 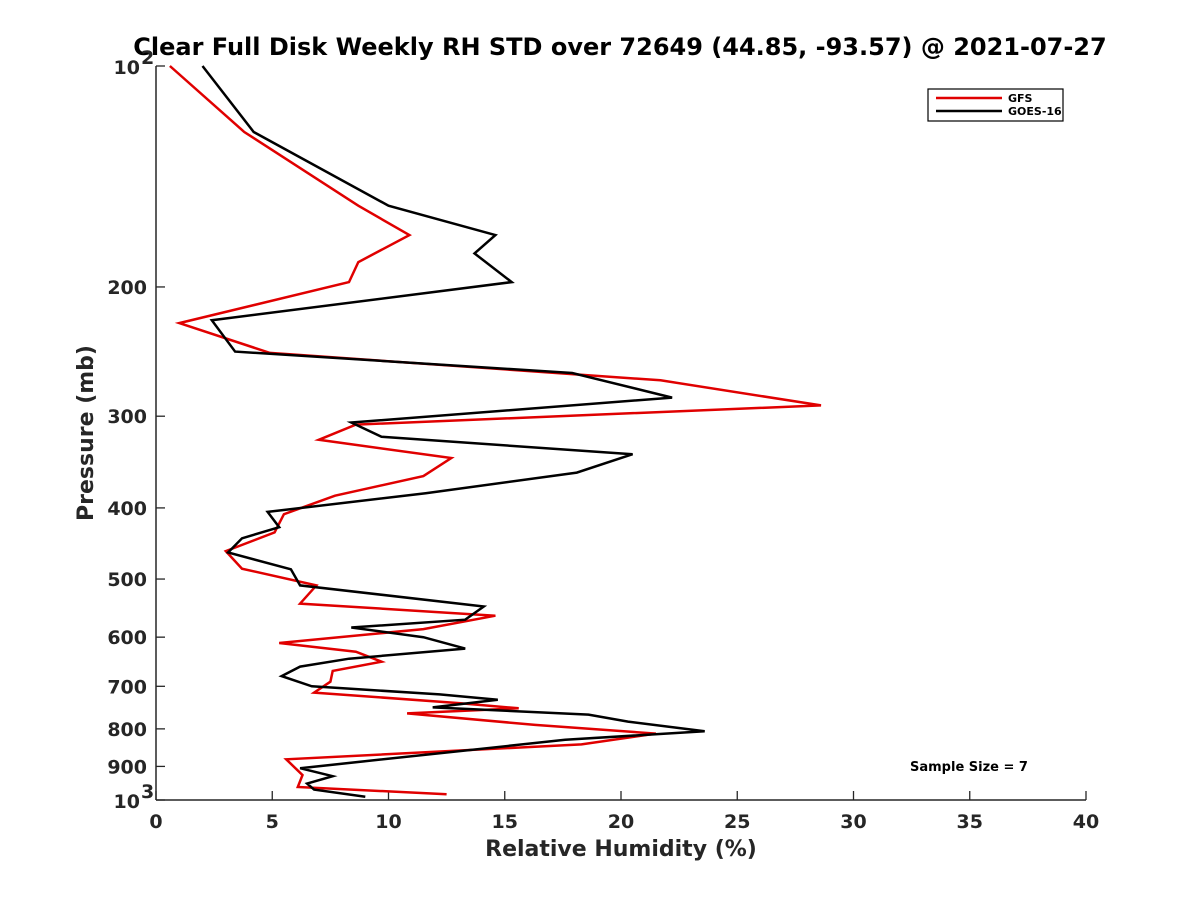 I want to click on y-tick-label: 600, so click(x=127, y=638).